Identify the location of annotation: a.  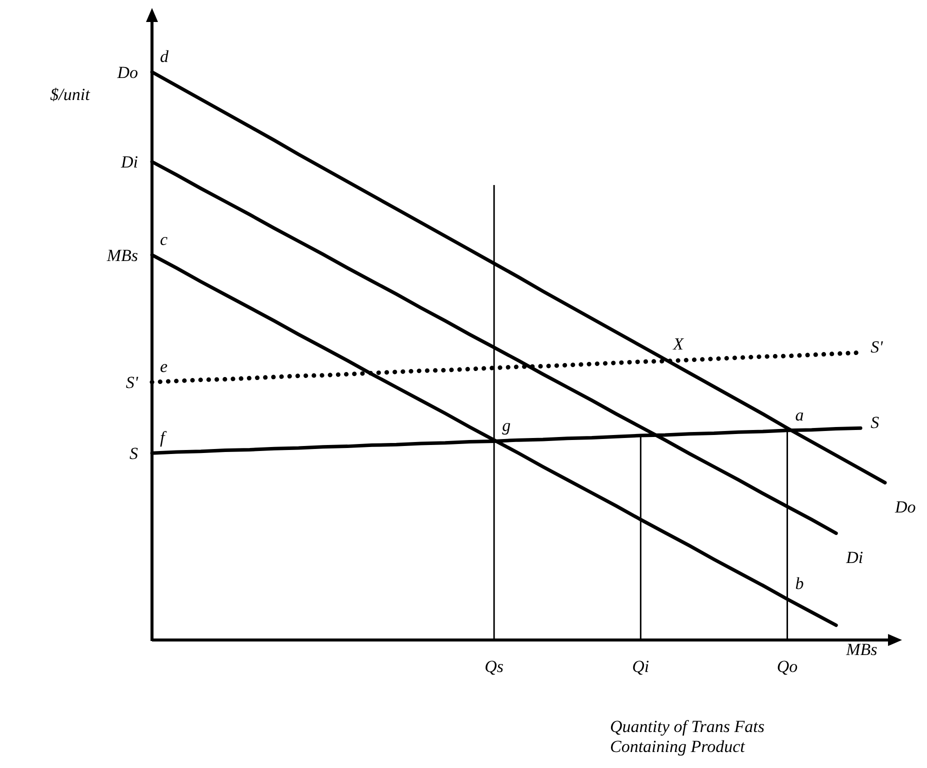
(799, 414).